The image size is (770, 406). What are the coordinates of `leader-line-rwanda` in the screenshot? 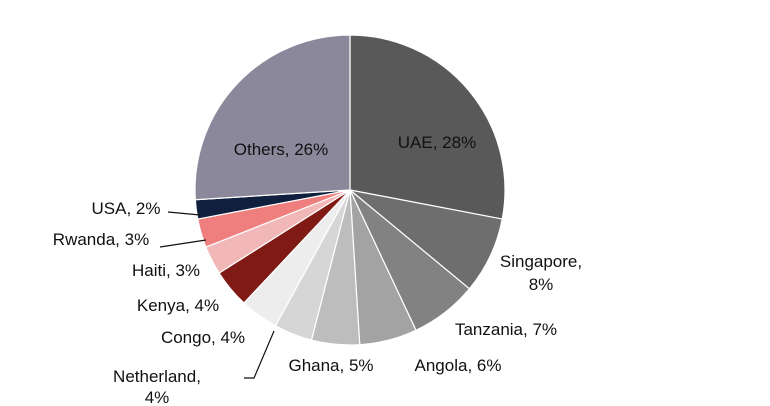 It's located at (183, 243).